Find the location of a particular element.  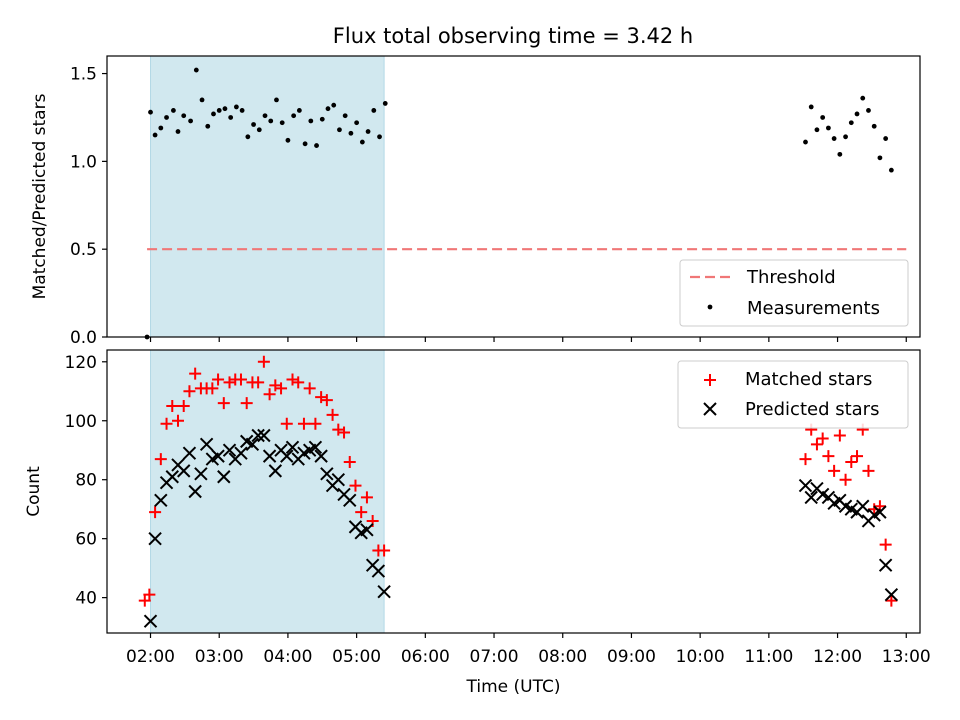

x-tick-label: 03:00 is located at coordinates (219, 657).